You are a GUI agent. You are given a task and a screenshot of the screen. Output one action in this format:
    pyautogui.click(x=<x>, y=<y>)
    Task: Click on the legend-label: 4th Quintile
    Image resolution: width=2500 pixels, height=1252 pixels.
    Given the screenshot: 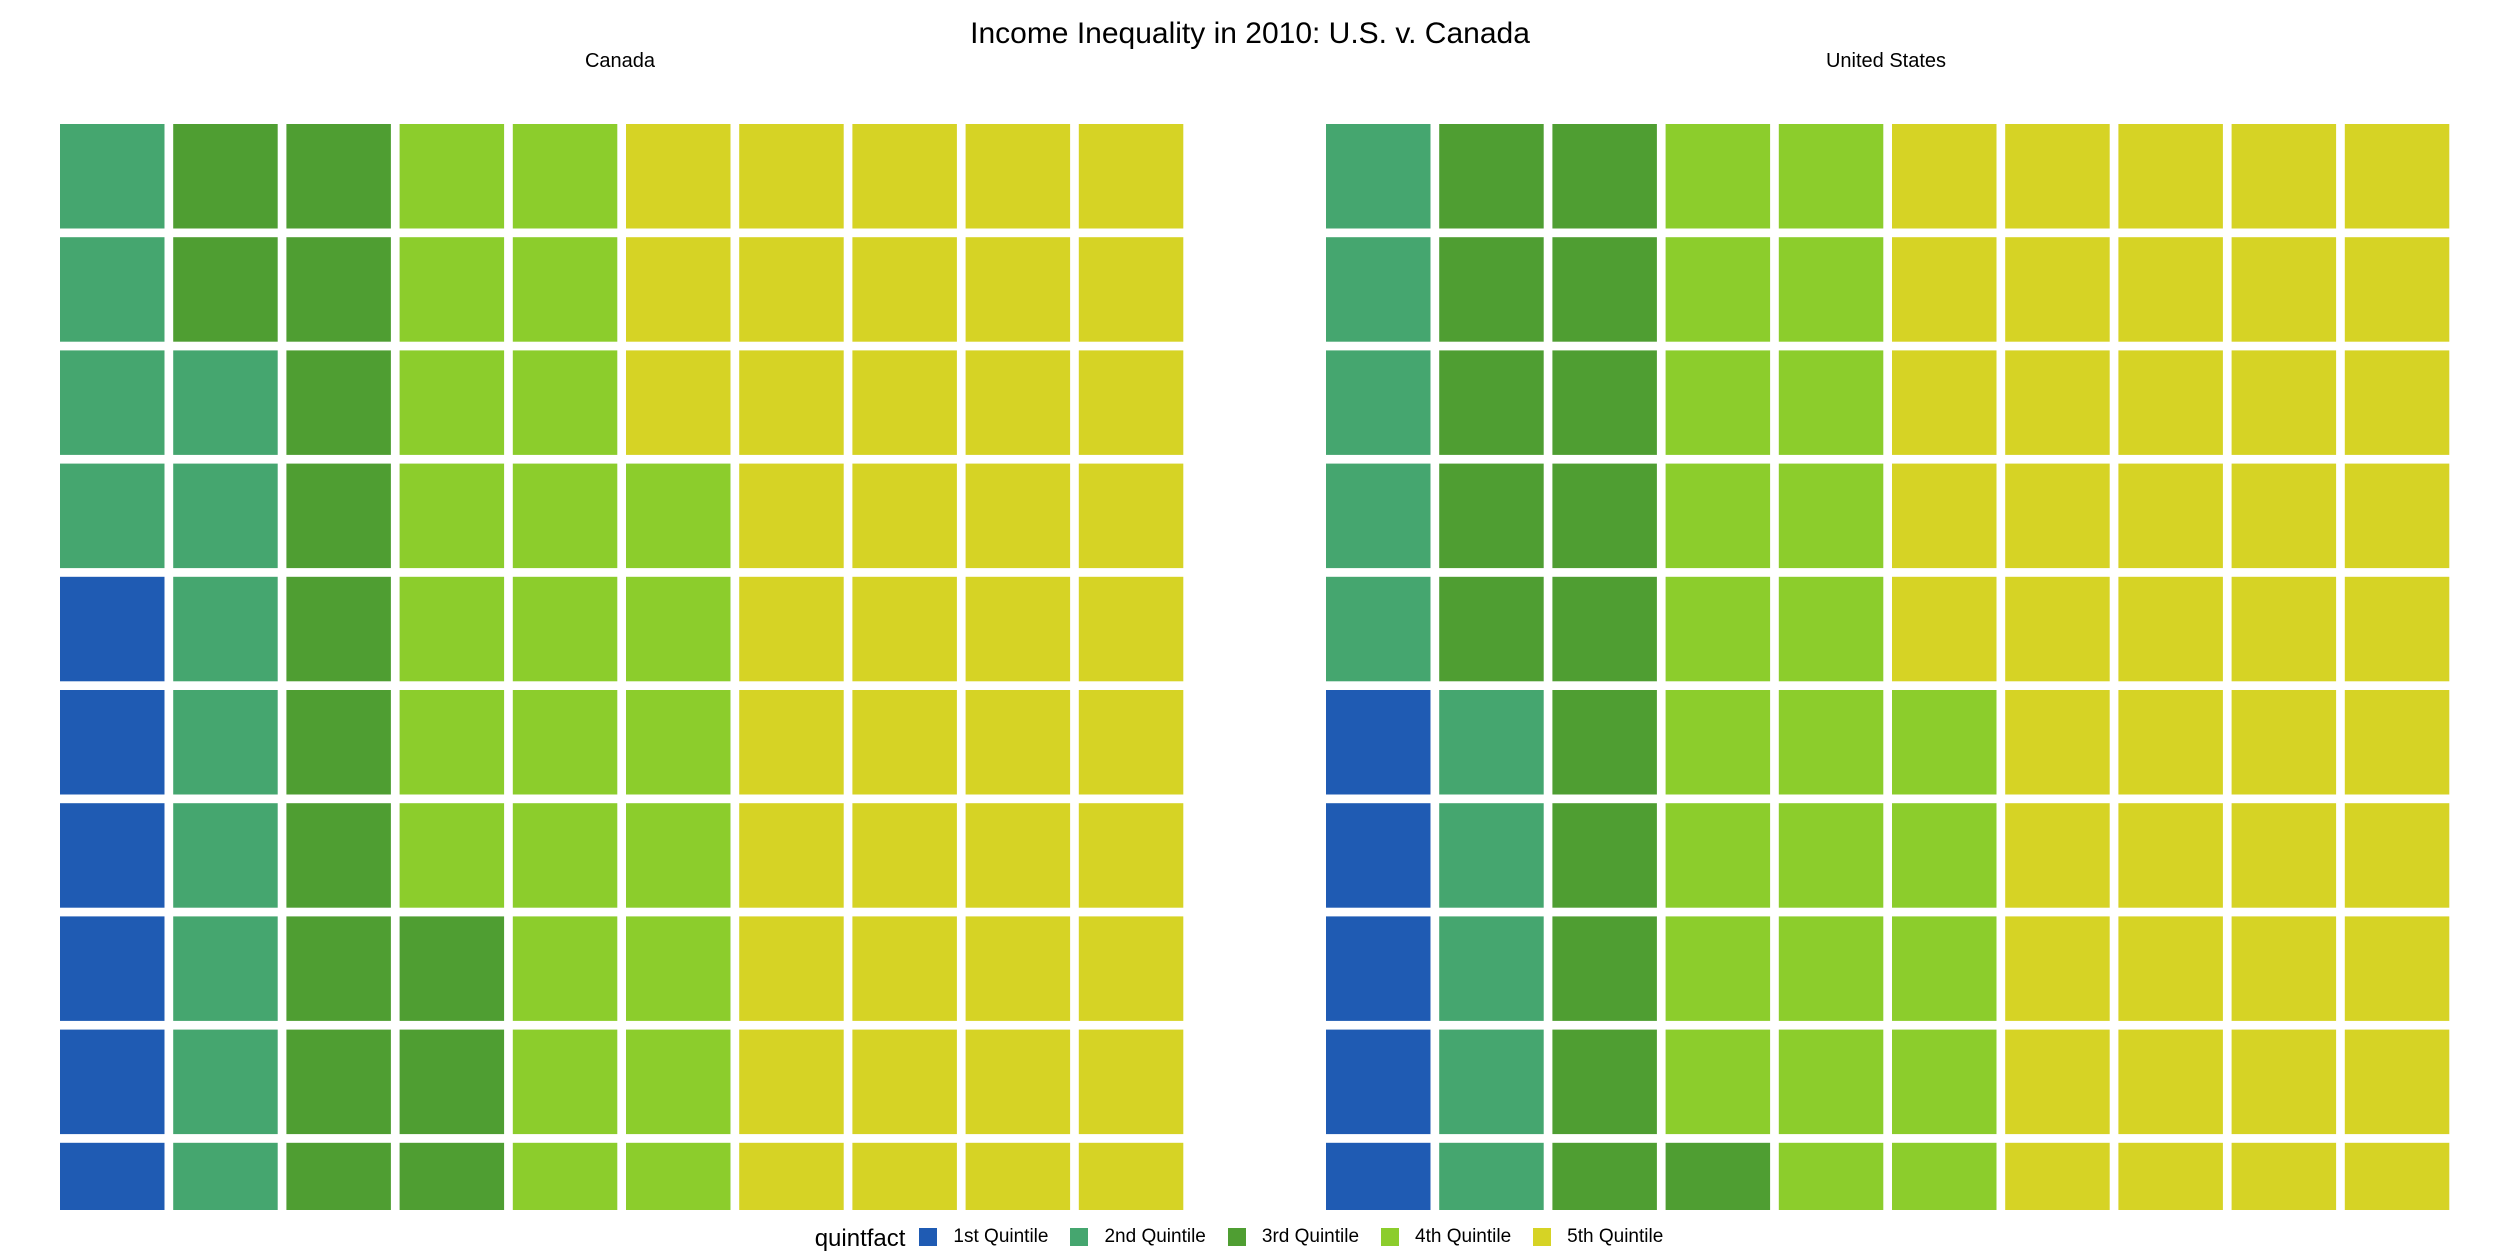 What is the action you would take?
    pyautogui.click(x=1463, y=1236)
    